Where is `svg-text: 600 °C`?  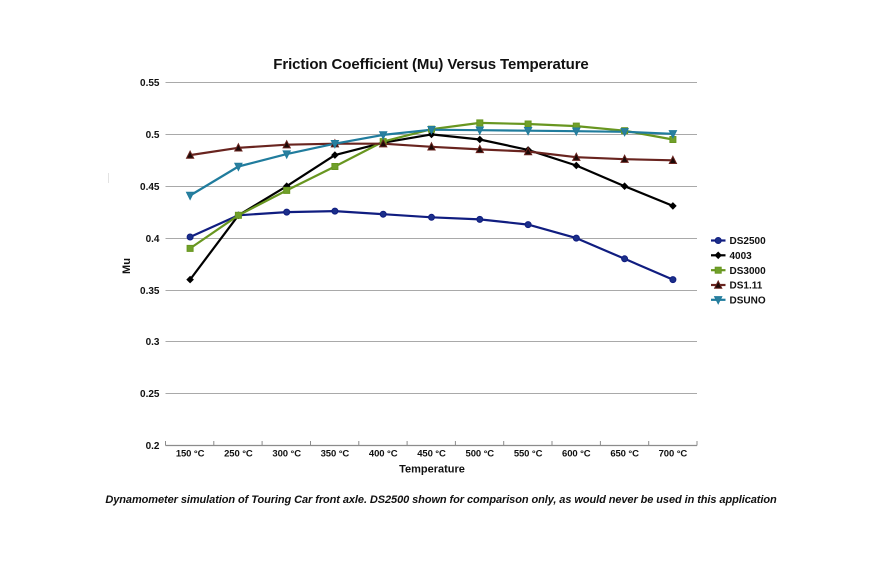
svg-text: 600 °C is located at coordinates (576, 453).